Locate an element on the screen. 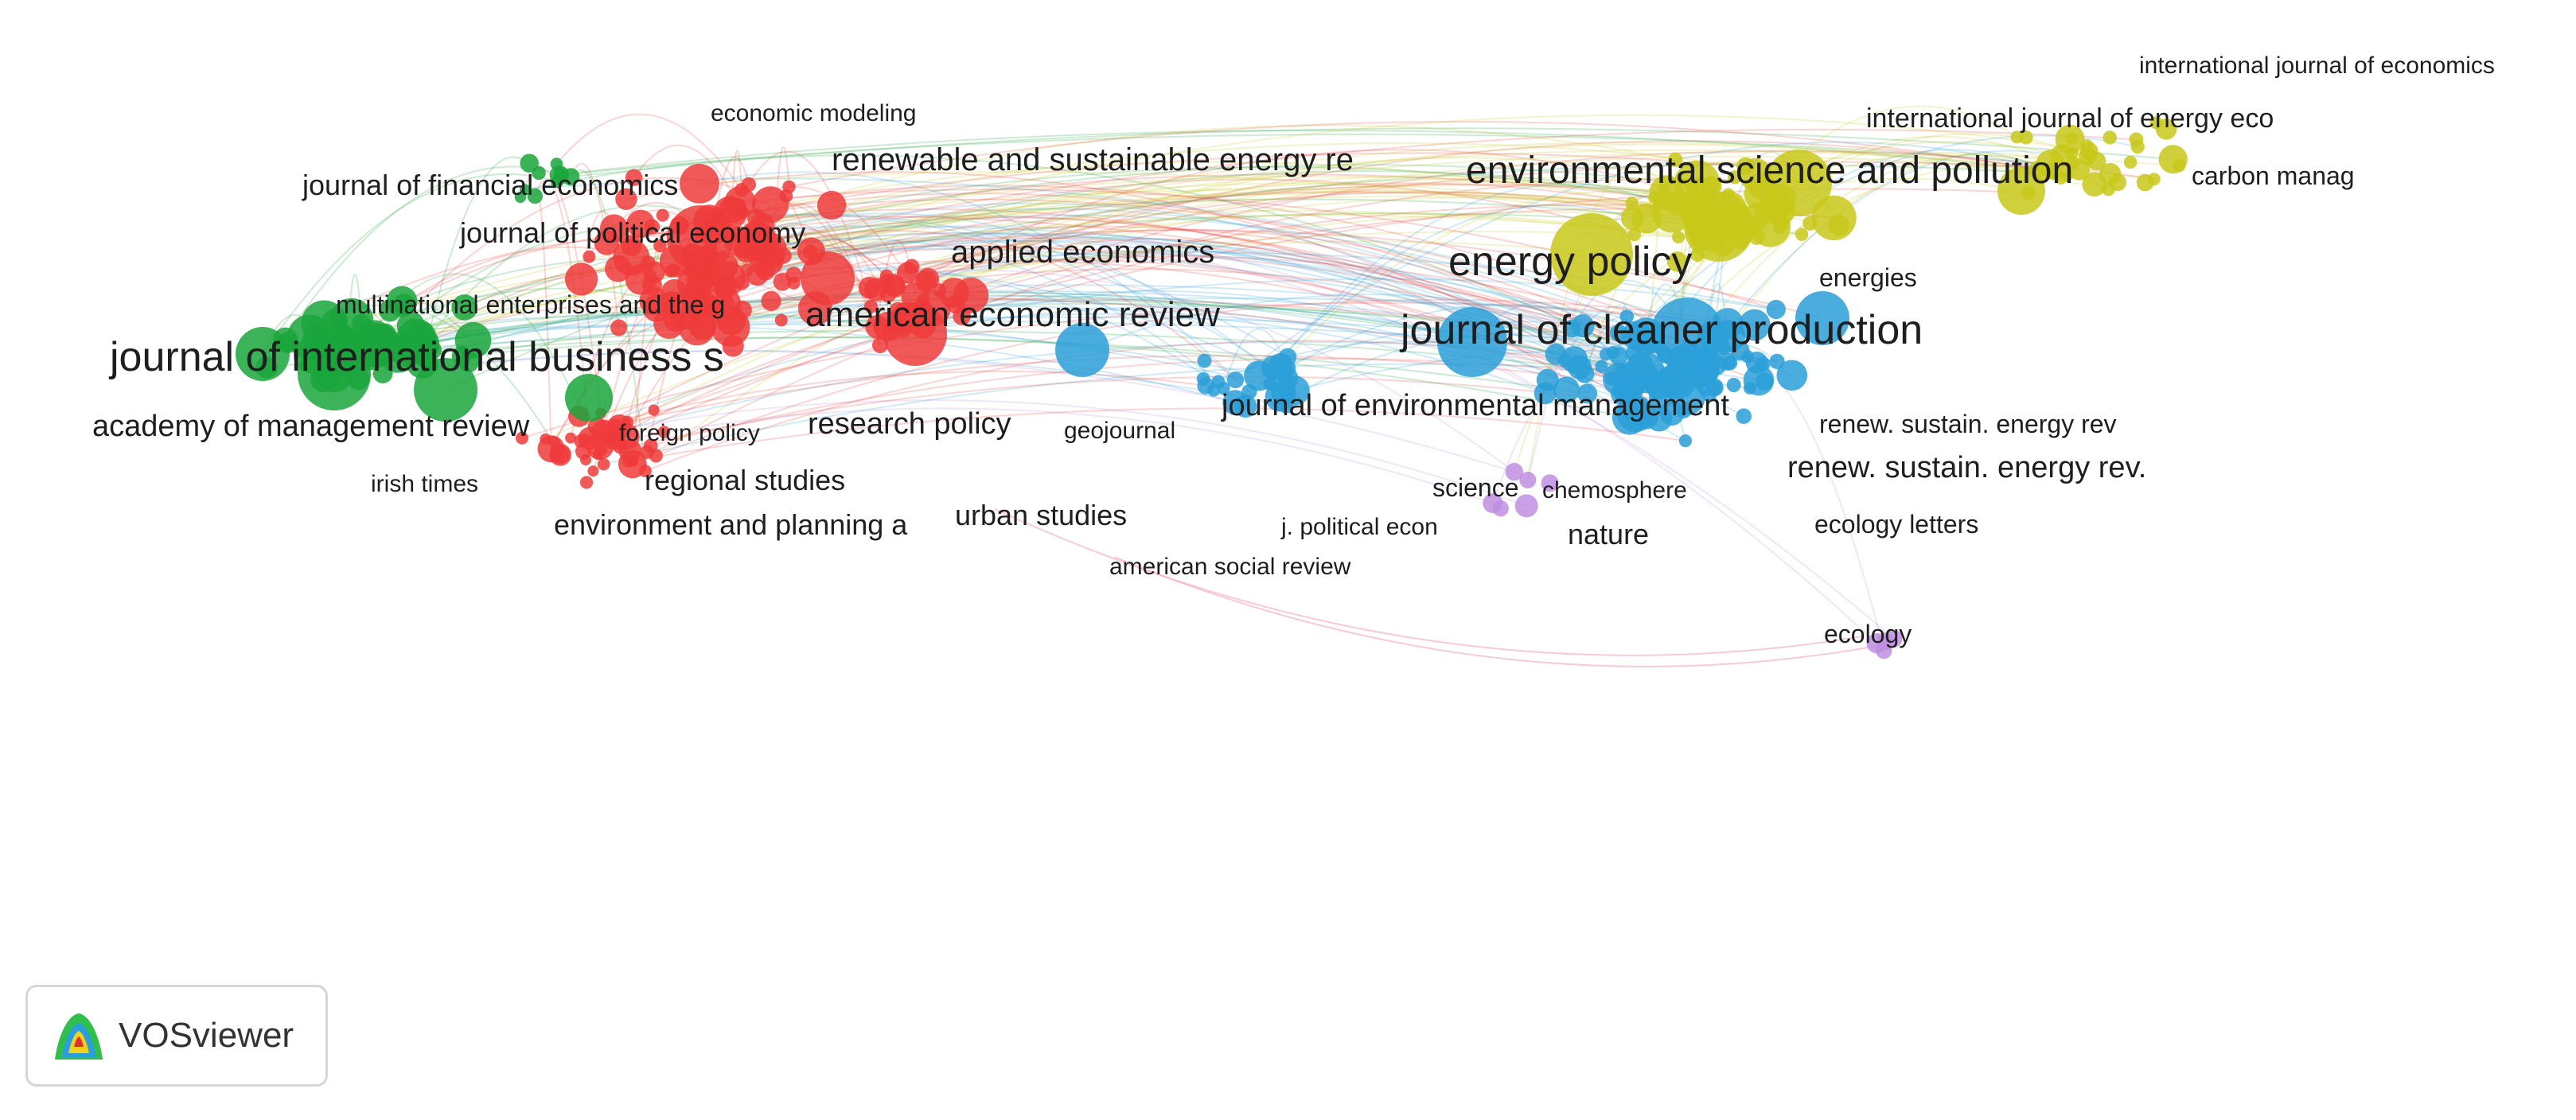 This screenshot has height=1120, width=2576. label-journal-of-international-business-s: journal of international business s is located at coordinates (416, 357).